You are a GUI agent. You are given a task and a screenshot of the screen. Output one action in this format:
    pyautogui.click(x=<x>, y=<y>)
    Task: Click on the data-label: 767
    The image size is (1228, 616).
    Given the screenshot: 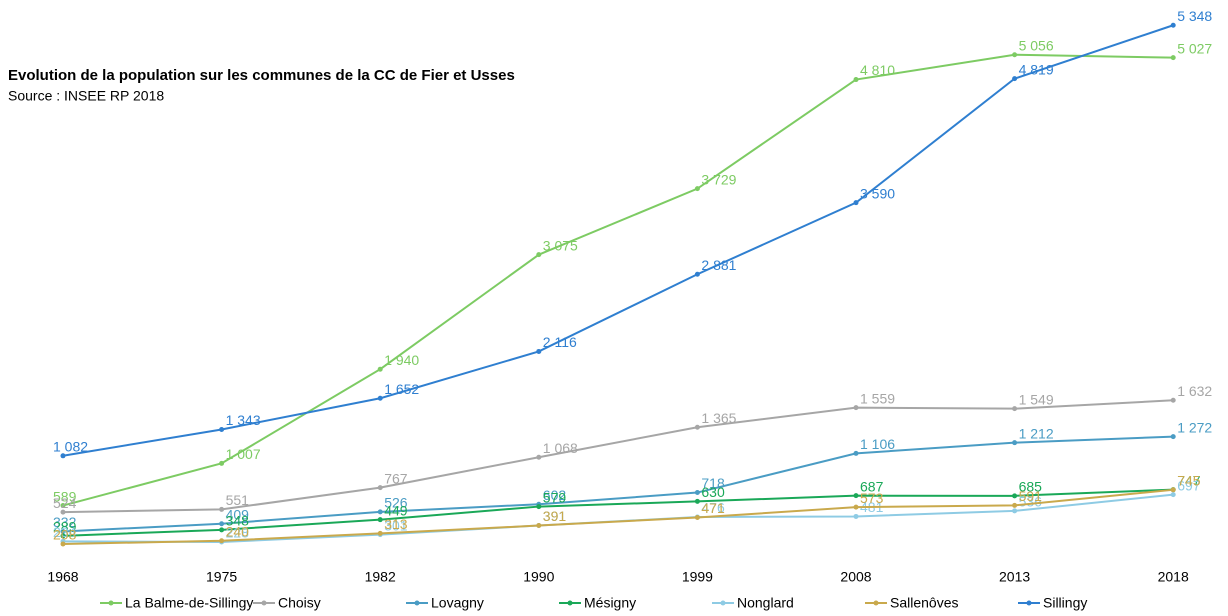 What is the action you would take?
    pyautogui.click(x=396, y=478)
    